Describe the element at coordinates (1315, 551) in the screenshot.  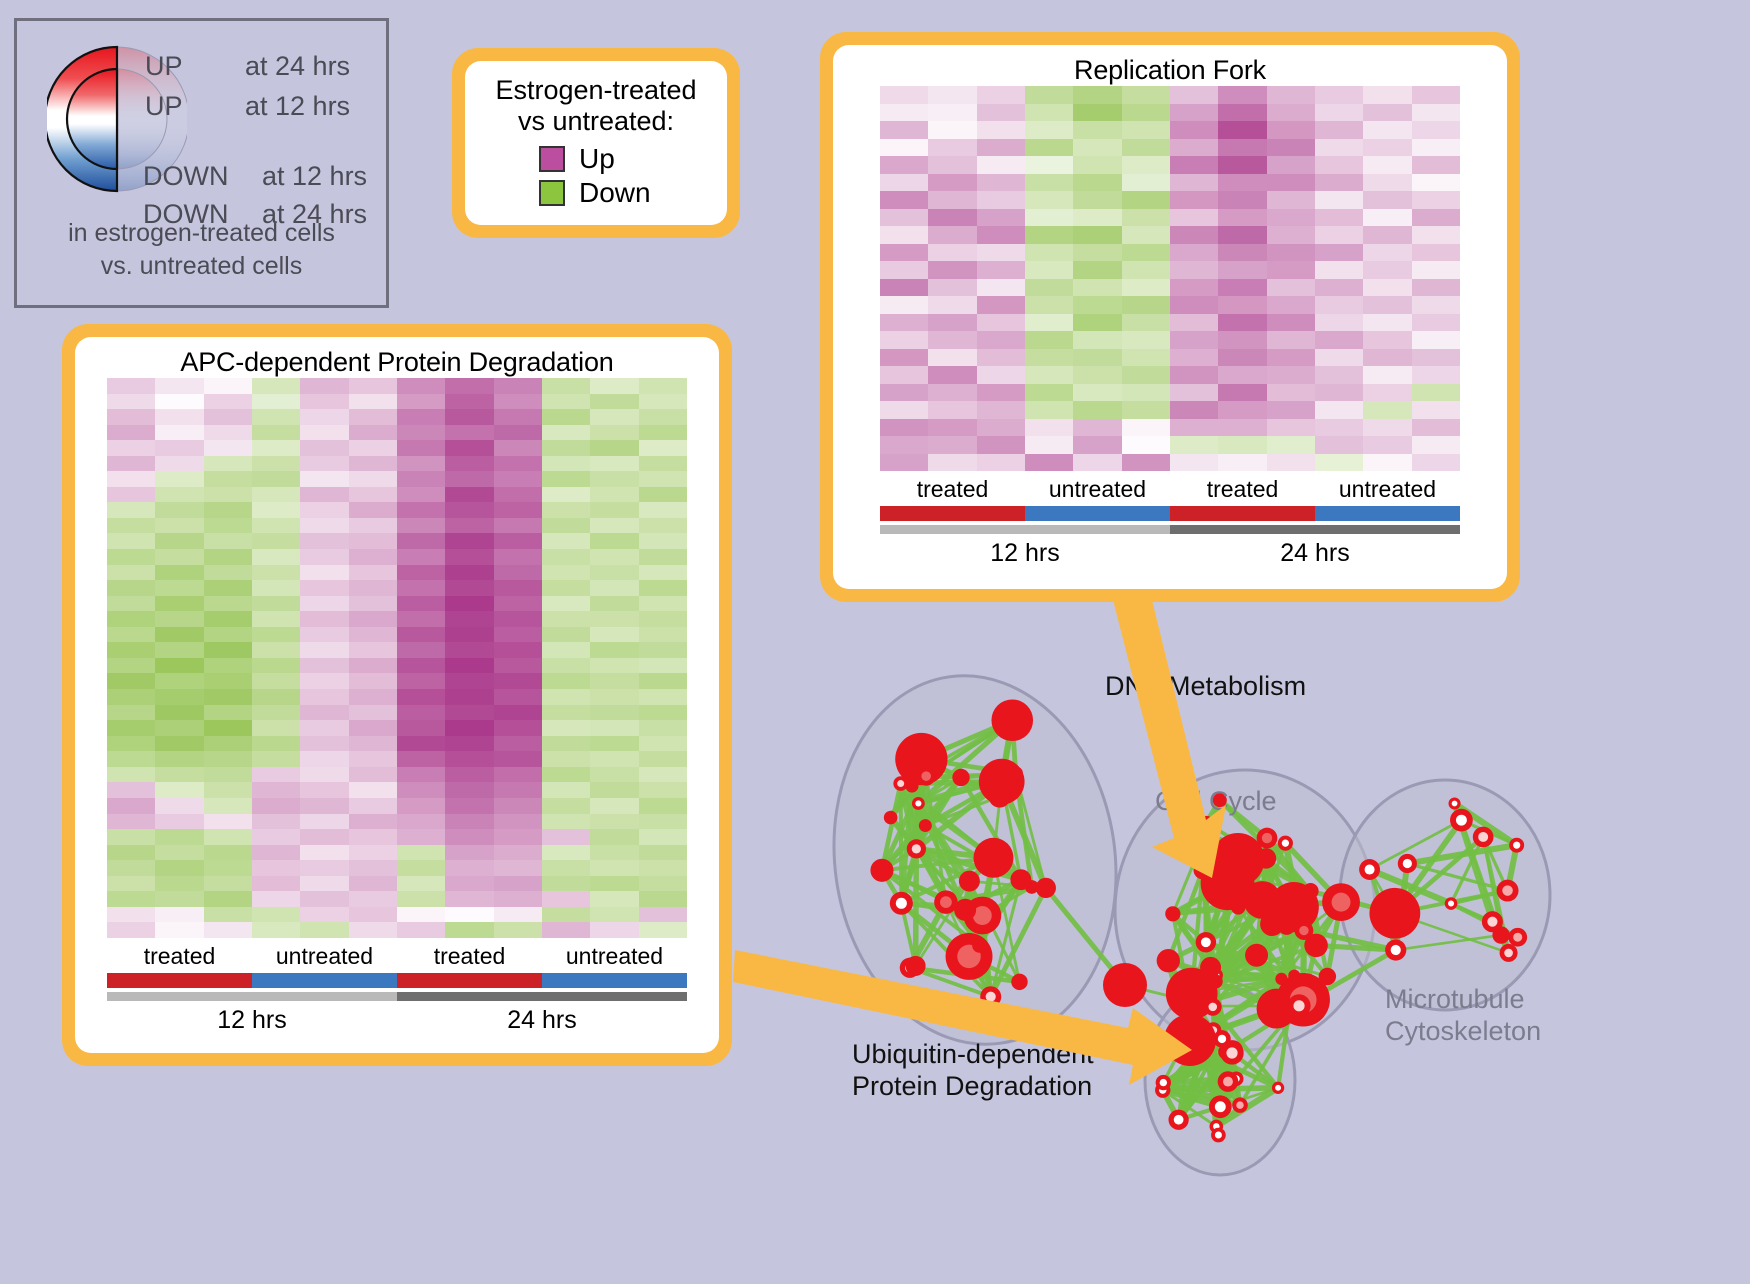
I see `time-label: 24 hrs` at that location.